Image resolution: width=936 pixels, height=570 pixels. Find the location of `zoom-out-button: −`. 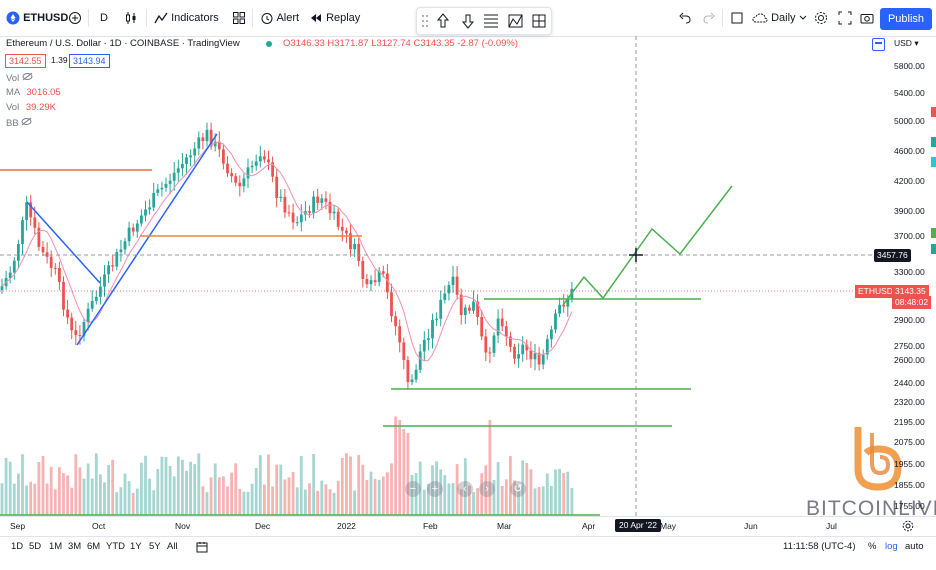

zoom-out-button: − is located at coordinates (413, 489).